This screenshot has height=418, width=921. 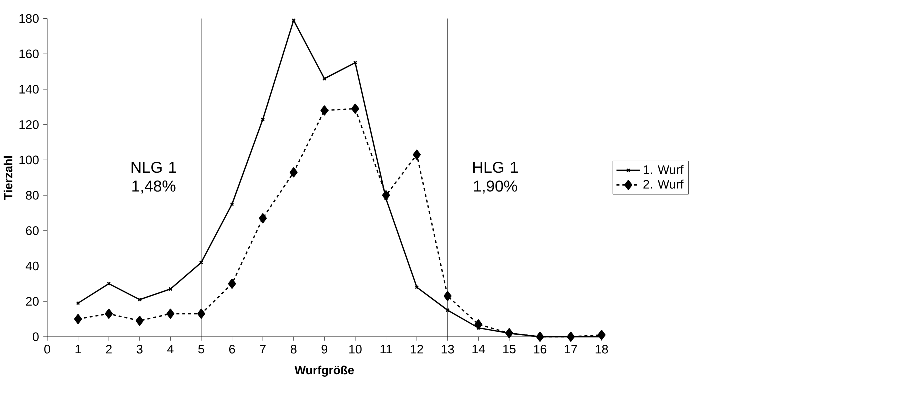 I want to click on x-tick-label: 5, so click(x=201, y=349).